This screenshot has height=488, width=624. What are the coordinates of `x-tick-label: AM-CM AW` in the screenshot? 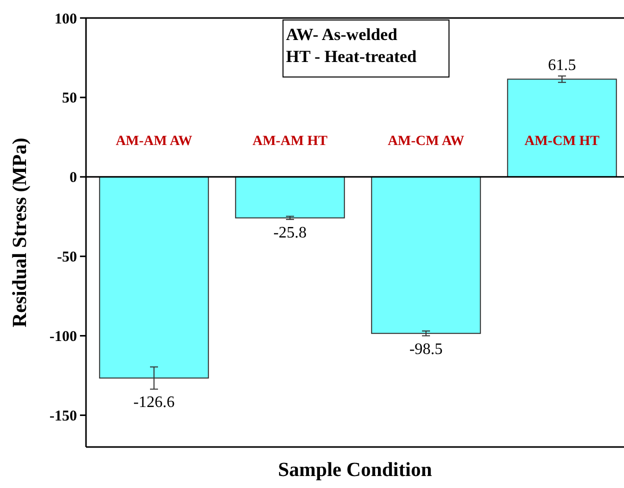 It's located at (426, 142).